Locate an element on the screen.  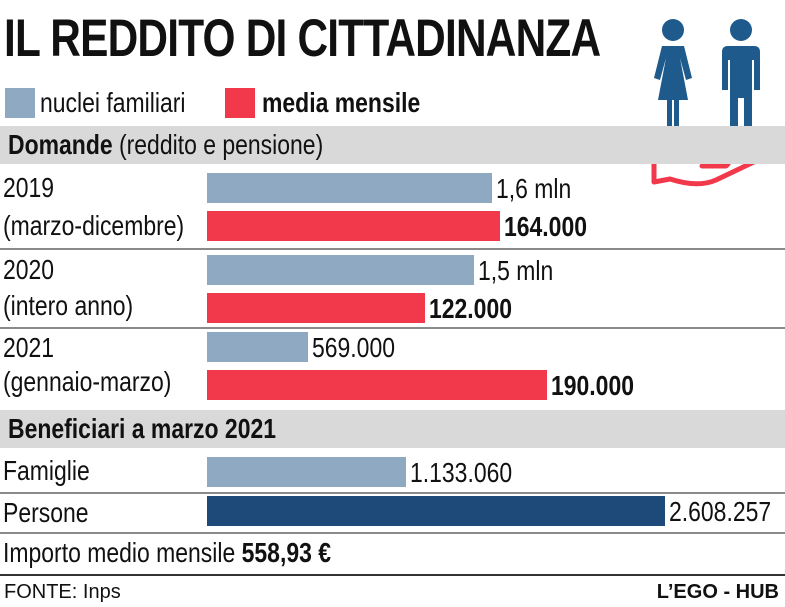
section-title-domande-bold: Domande is located at coordinates (60, 144).